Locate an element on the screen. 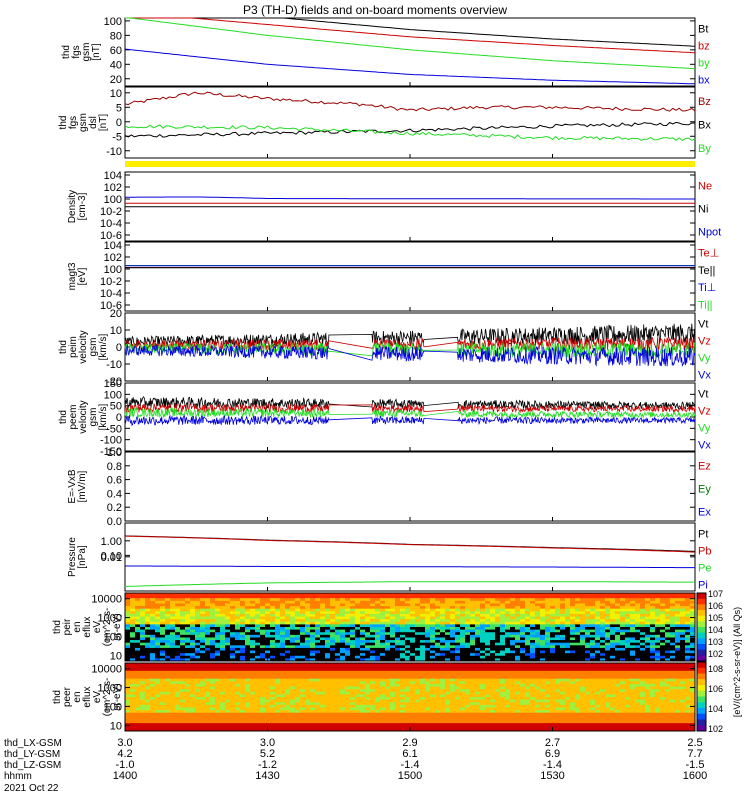 The image size is (750, 800). panel-frame is located at coordinates (410, 122).